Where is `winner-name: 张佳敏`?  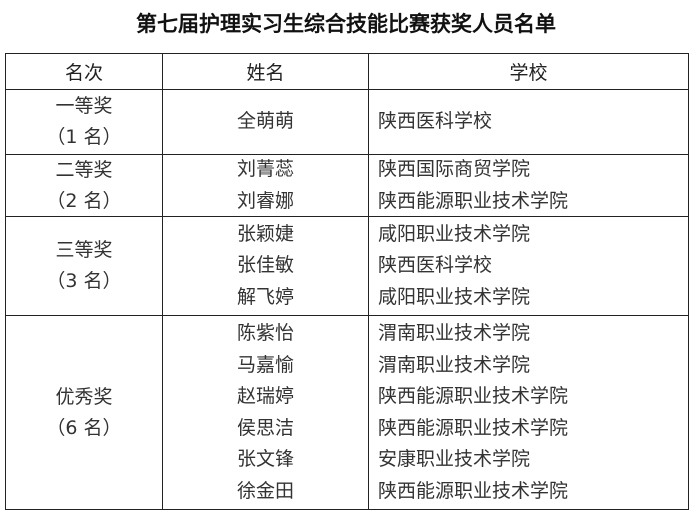 winner-name: 张佳敏 is located at coordinates (265, 265).